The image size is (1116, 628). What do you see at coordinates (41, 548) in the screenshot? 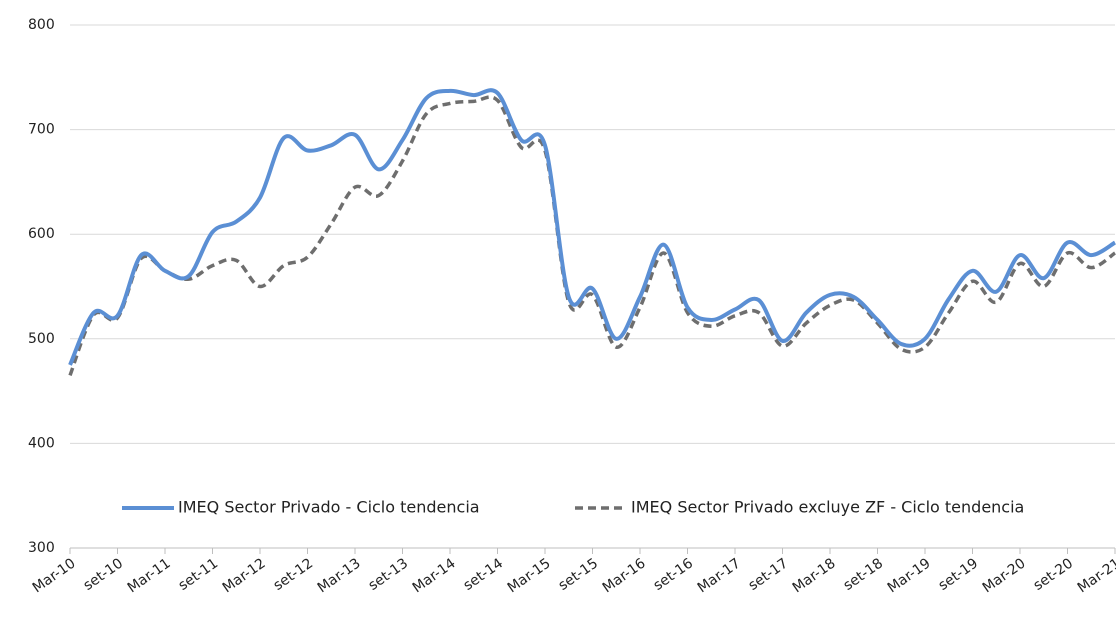
I see `y-tick-label: 300` at bounding box center [41, 548].